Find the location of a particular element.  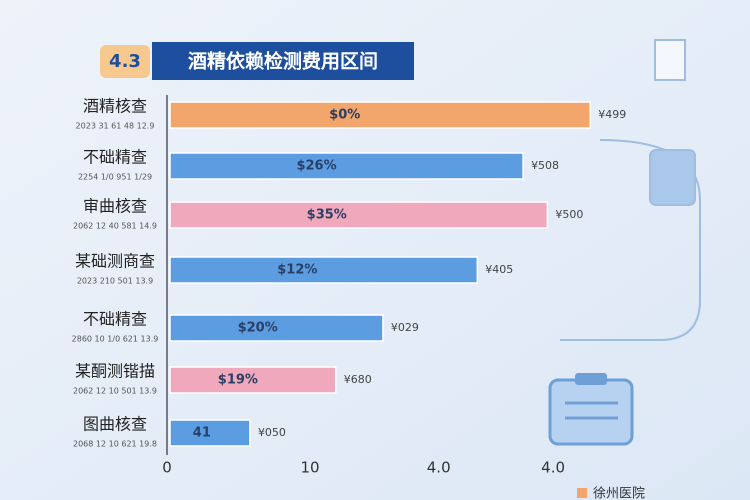

bar-label: $35% is located at coordinates (327, 215).